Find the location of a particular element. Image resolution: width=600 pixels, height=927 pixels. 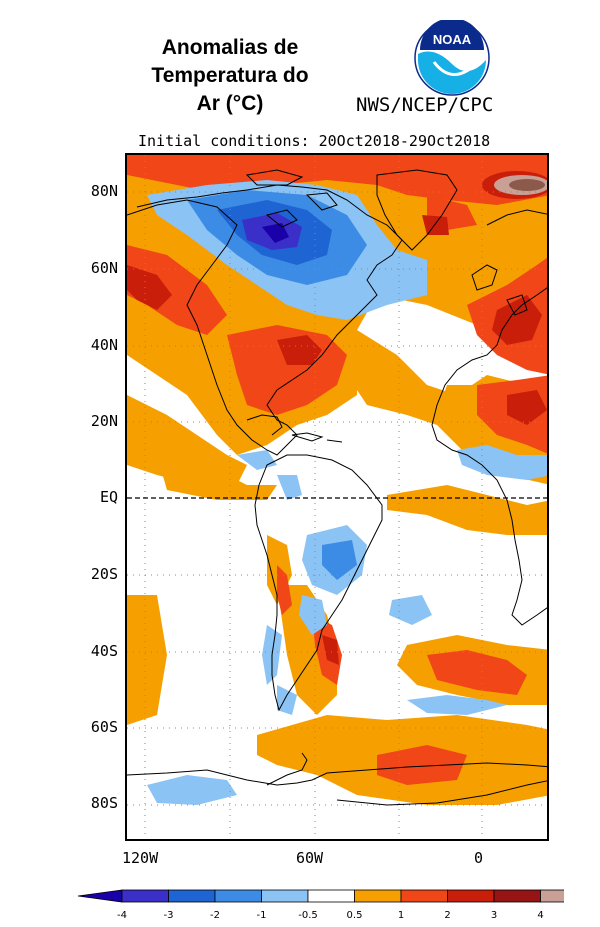

colorbar: -4 -3 -2 -1 -0.5 0.5 1 2 3 4 is located at coordinates (320, 905).